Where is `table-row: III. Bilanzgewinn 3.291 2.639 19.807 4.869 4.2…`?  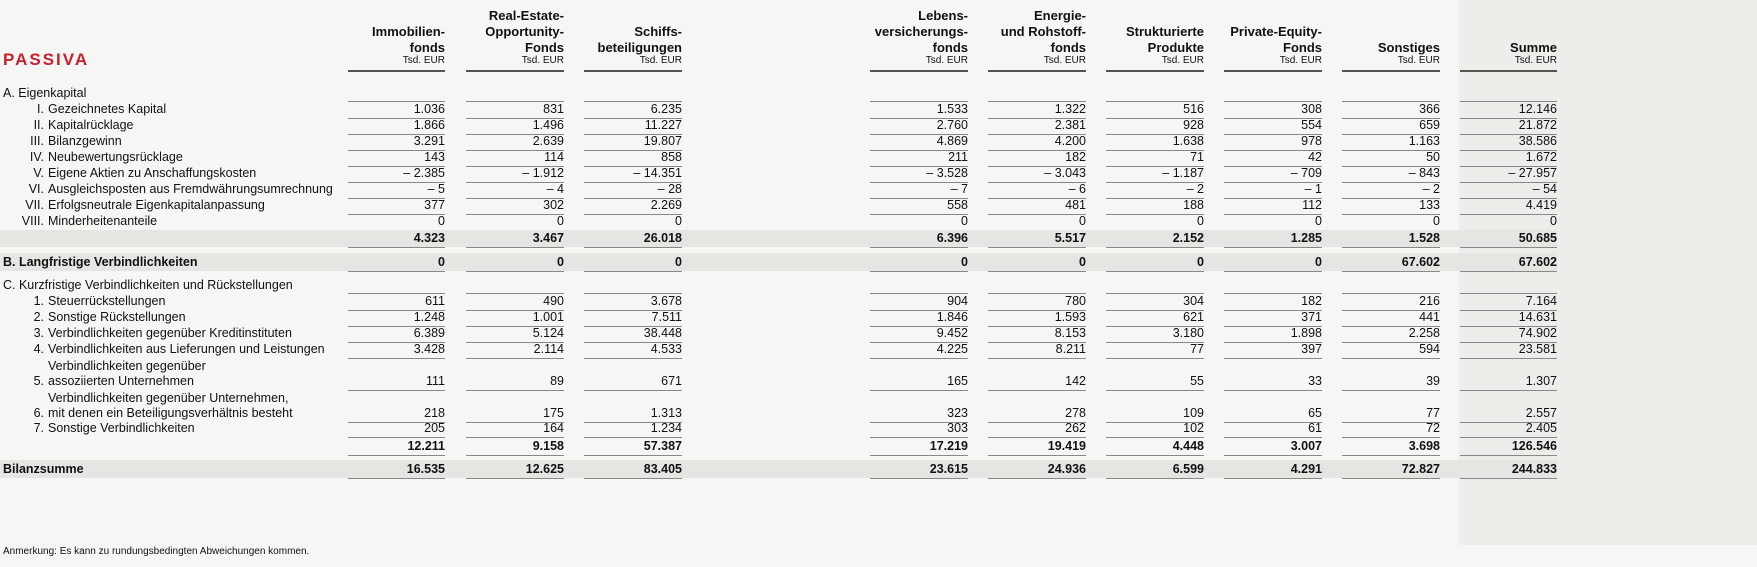 table-row: III. Bilanzgewinn 3.291 2.639 19.807 4.869 4.2… is located at coordinates (878, 142).